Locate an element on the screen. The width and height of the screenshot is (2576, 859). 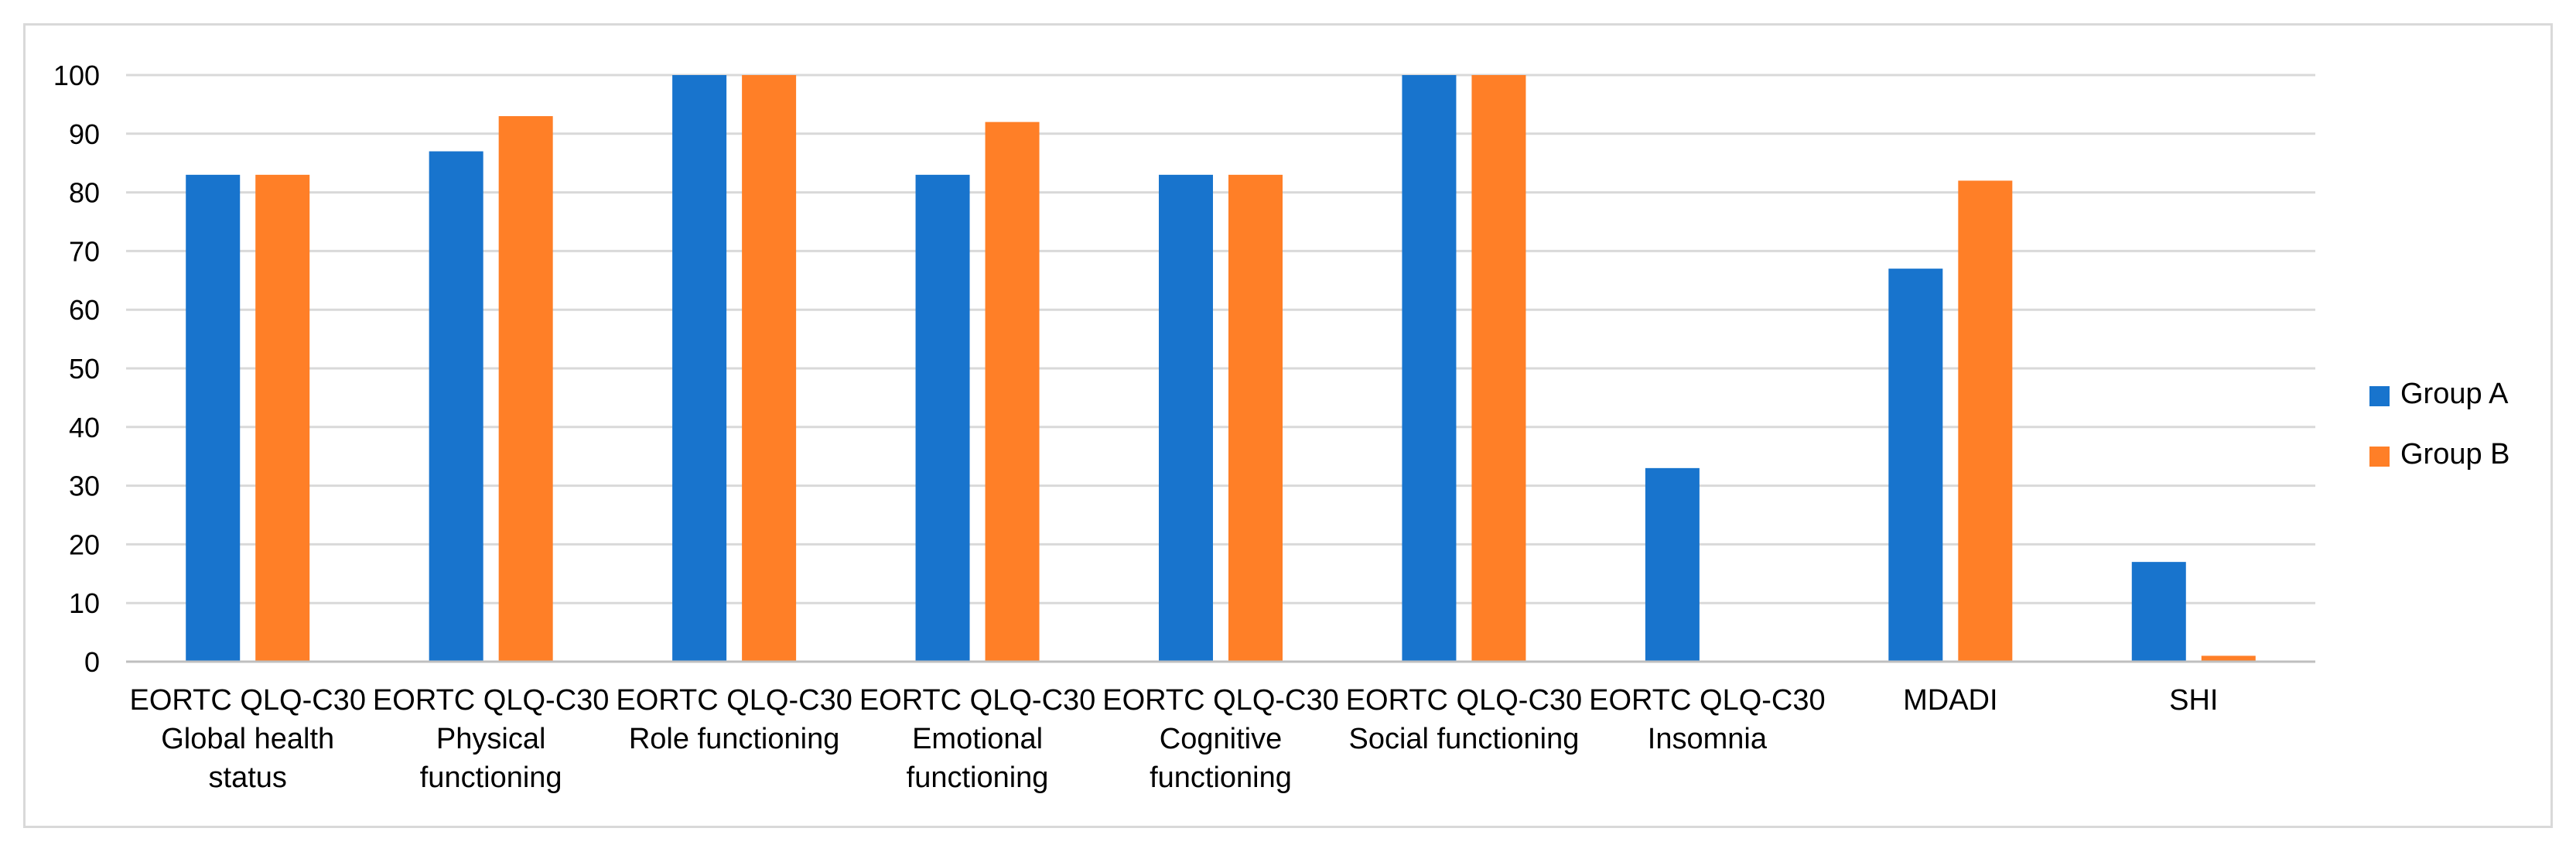
category-label: SHI is located at coordinates (2193, 701).